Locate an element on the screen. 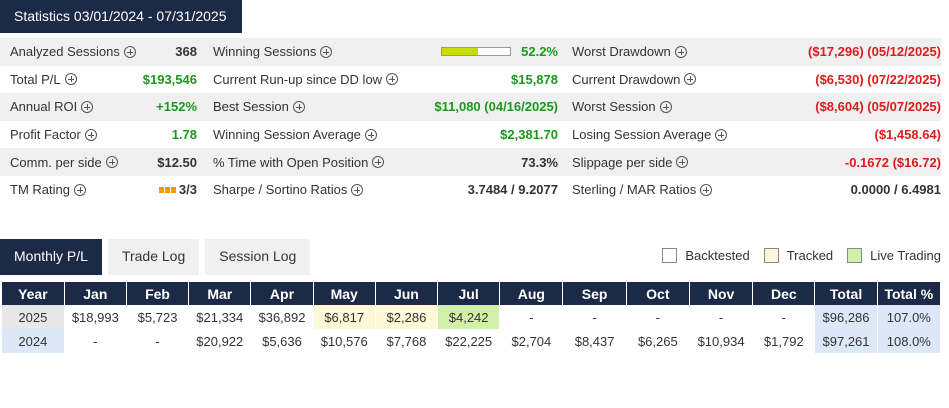  stat-value-profit-factor: 1.78 is located at coordinates (166, 135).